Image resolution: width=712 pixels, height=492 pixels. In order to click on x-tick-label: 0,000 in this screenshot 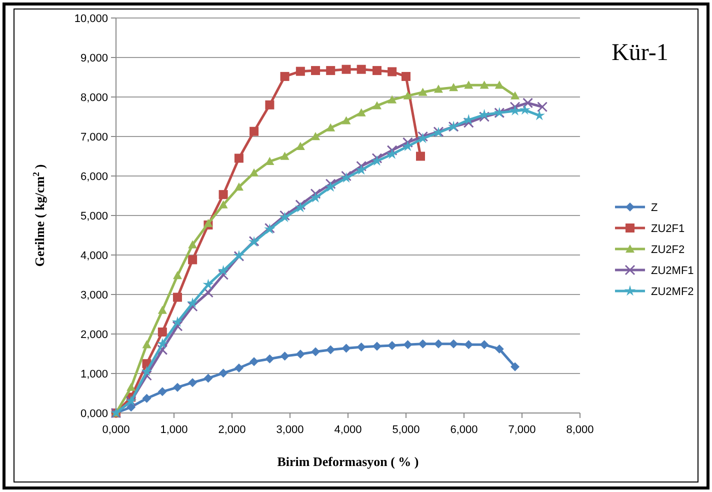, I will do `click(116, 430)`.